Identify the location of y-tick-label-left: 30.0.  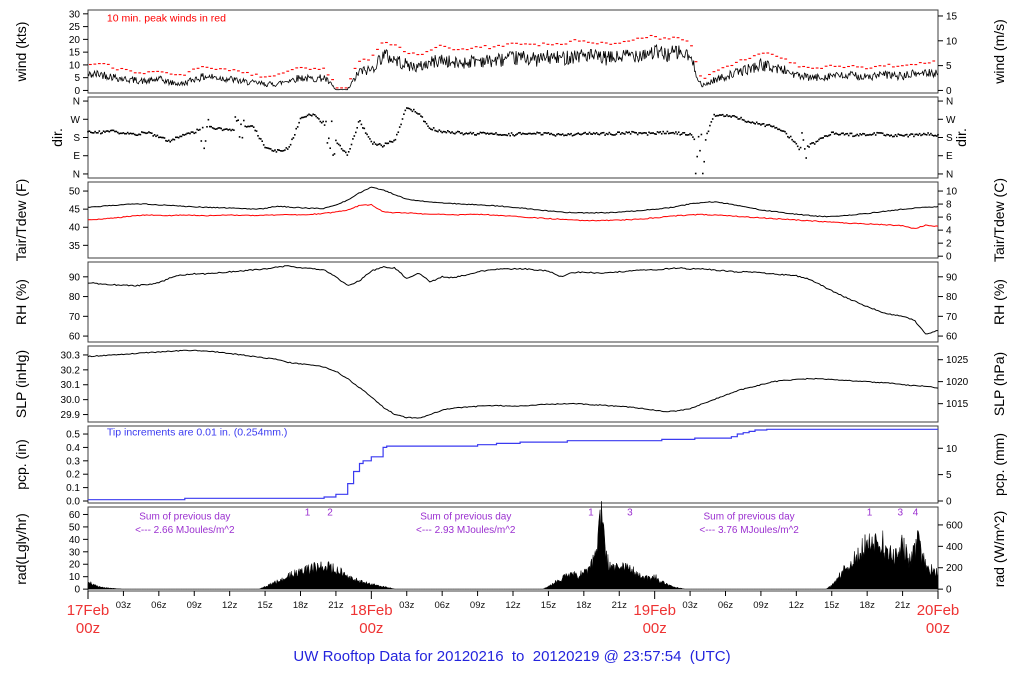
(71, 400).